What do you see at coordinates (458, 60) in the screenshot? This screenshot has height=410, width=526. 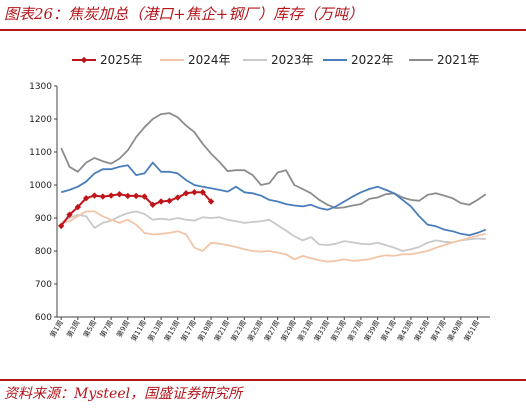 I see `legend-label: 2021年` at bounding box center [458, 60].